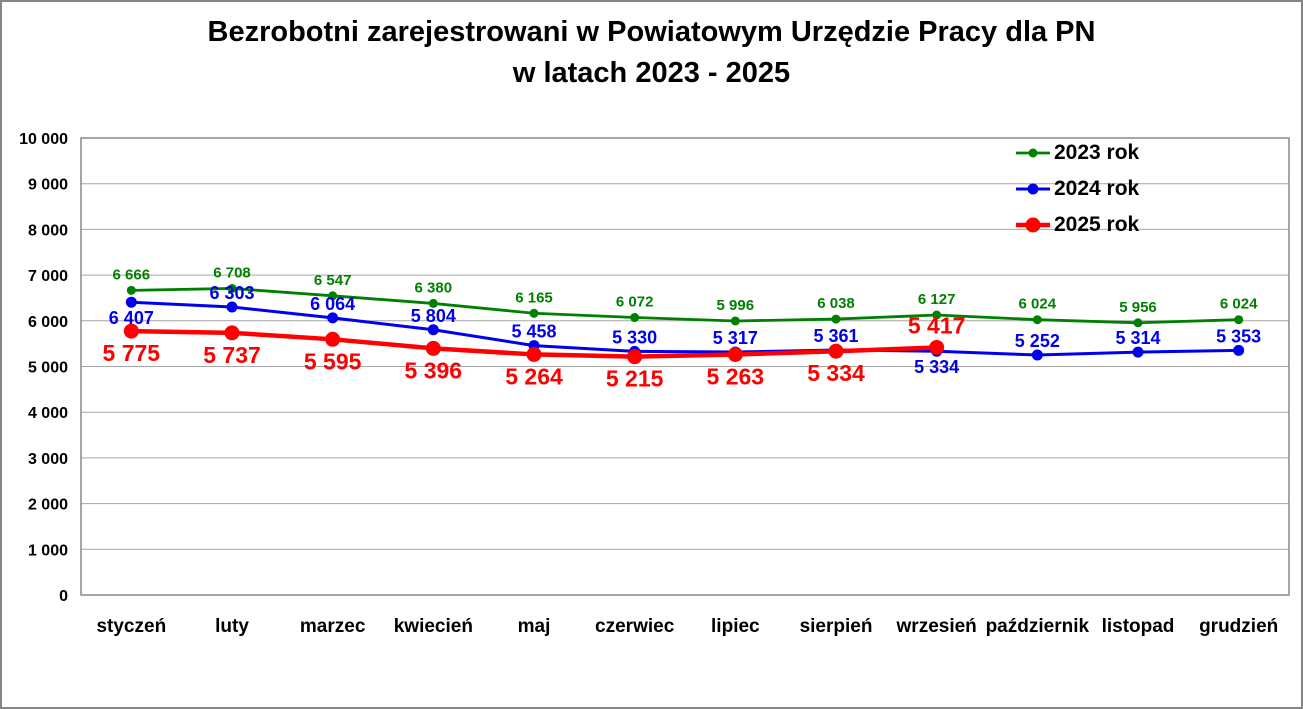 The image size is (1303, 709). I want to click on x-axis-label: sierpień, so click(836, 626).